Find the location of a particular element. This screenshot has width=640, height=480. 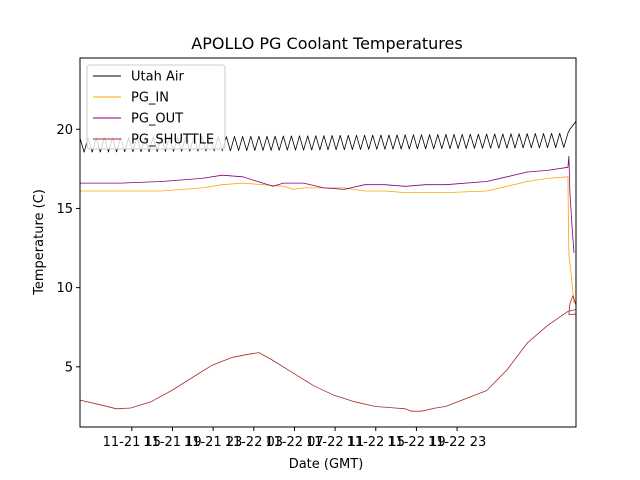

x-tick-label: 11-22 19 is located at coordinates (416, 442).